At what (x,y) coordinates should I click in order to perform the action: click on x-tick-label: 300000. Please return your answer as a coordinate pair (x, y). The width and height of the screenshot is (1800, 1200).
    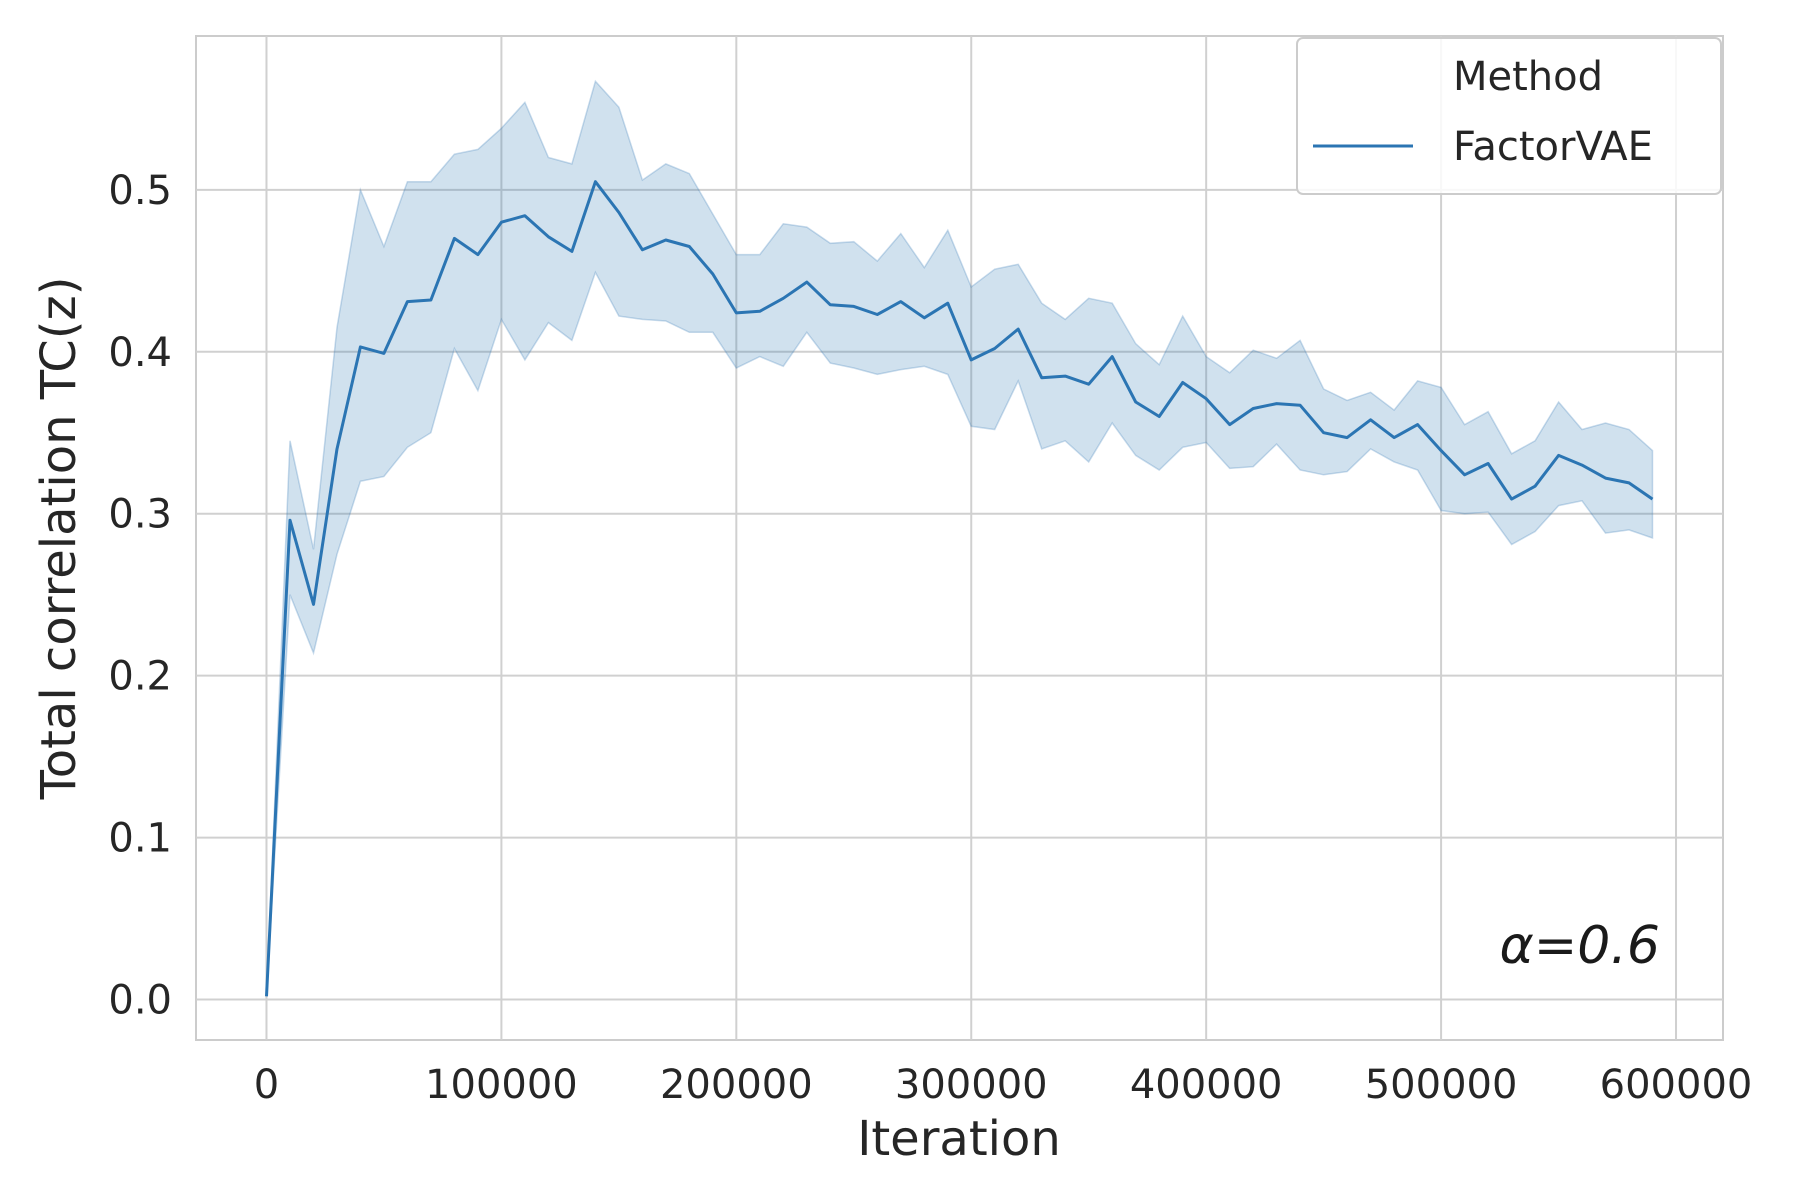
    Looking at the image, I should click on (971, 1085).